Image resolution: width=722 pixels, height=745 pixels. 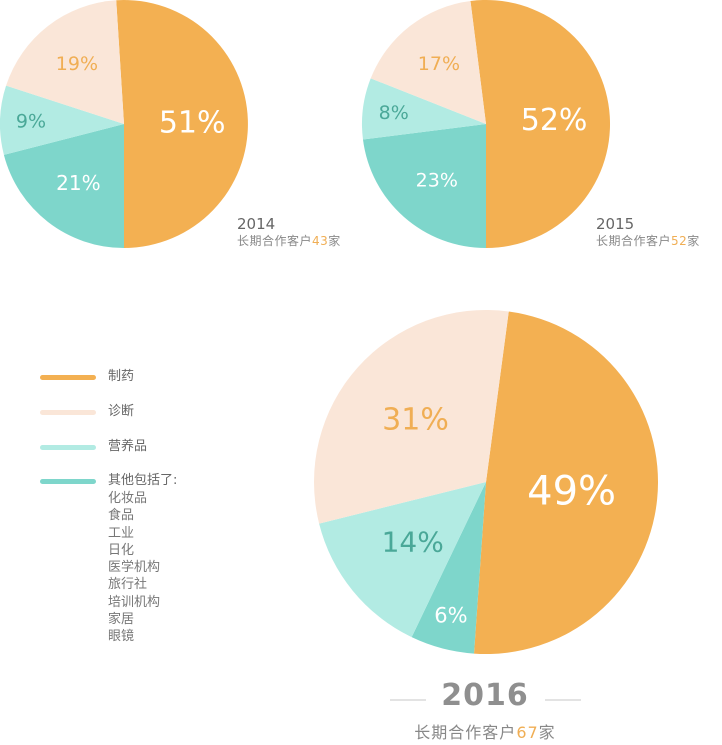 I want to click on caption-2015: 2015 长期合作客户52家, so click(x=648, y=232).